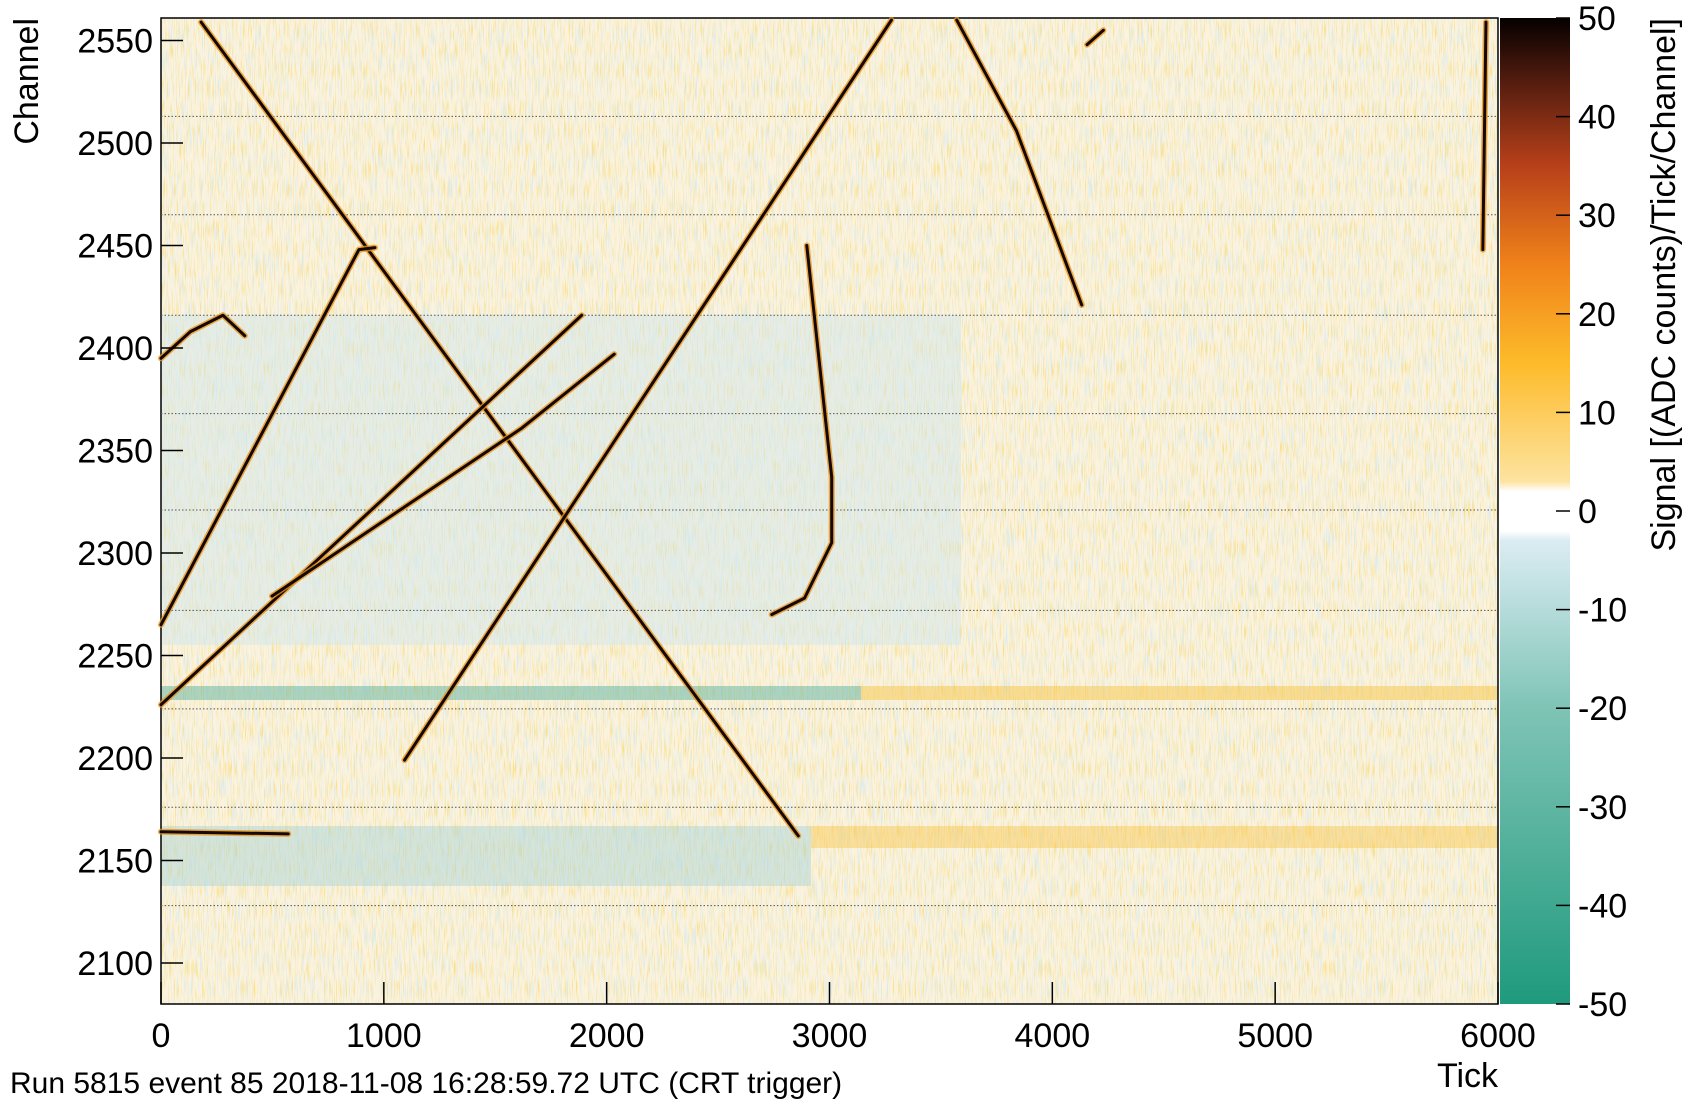 Image resolution: width=1696 pixels, height=1112 pixels. I want to click on y-tick-label: 2450, so click(115, 247).